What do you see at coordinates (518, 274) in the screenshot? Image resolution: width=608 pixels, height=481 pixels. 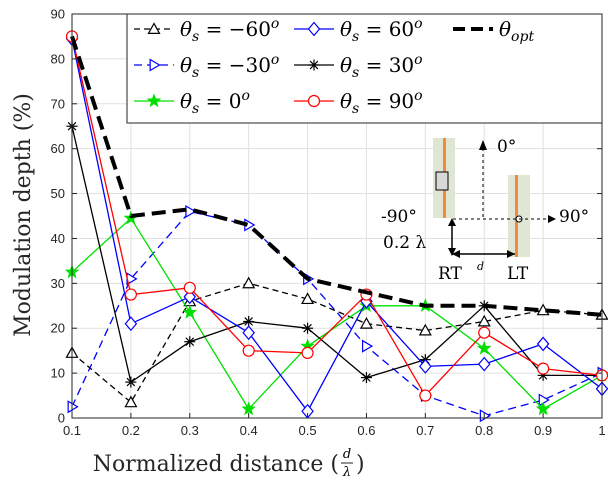 I see `lt-label: LT` at bounding box center [518, 274].